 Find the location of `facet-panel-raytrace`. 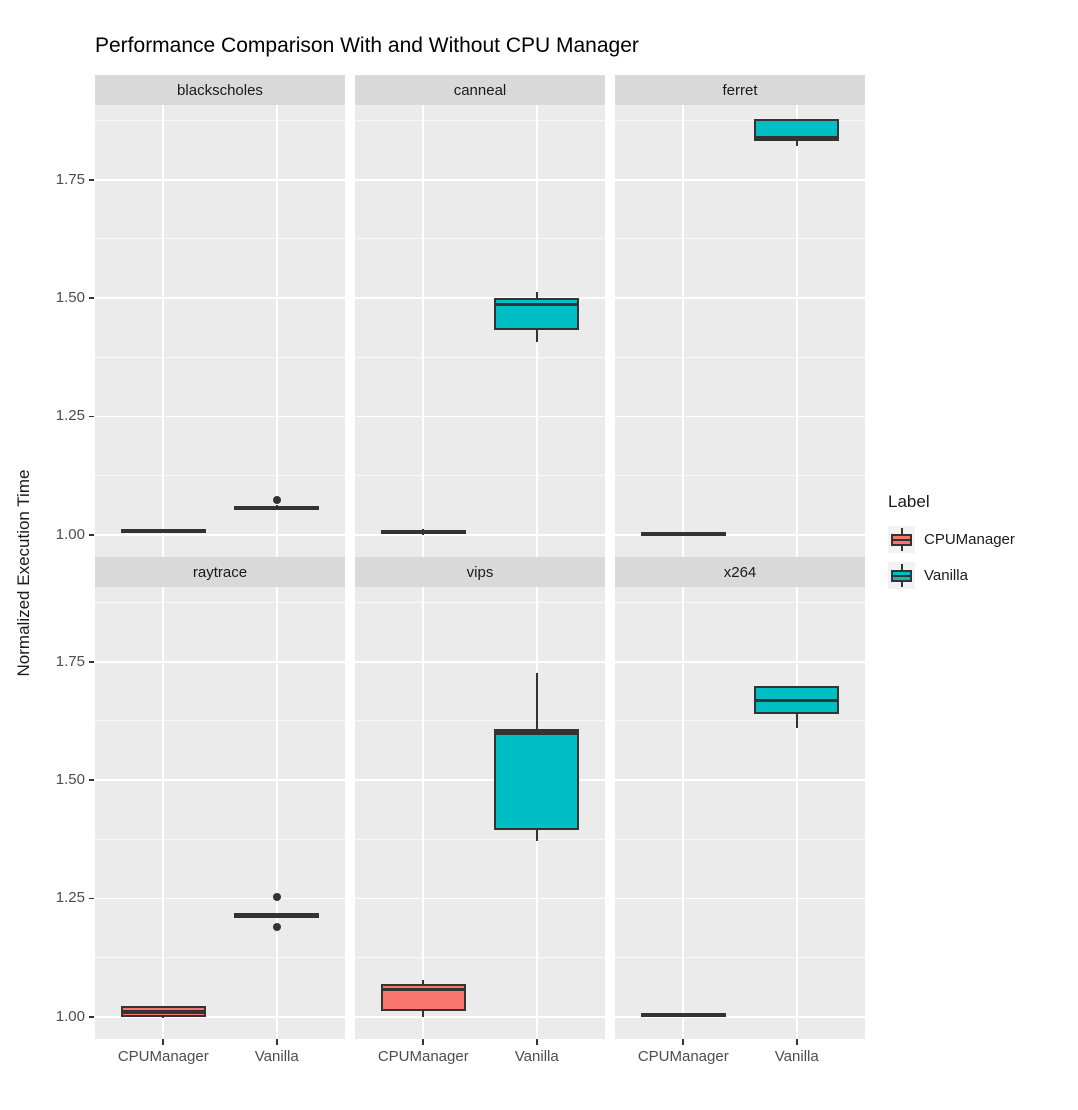

facet-panel-raytrace is located at coordinates (220, 813).